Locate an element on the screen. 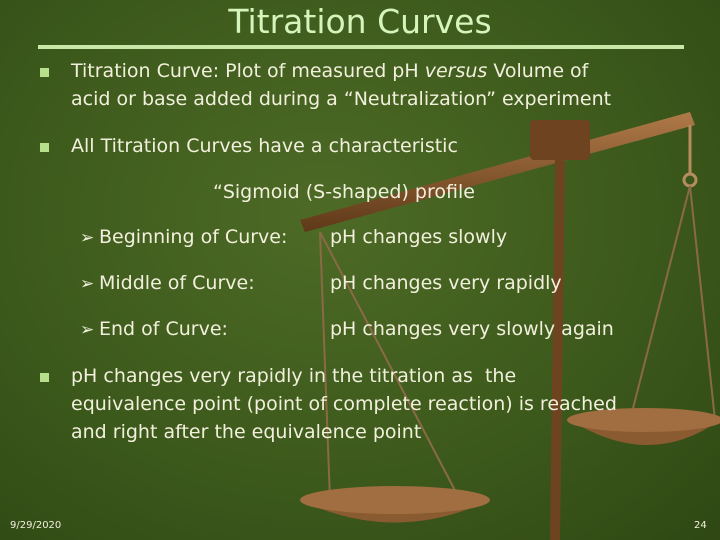 This screenshot has width=720, height=540. pan-left-rim is located at coordinates (395, 500).